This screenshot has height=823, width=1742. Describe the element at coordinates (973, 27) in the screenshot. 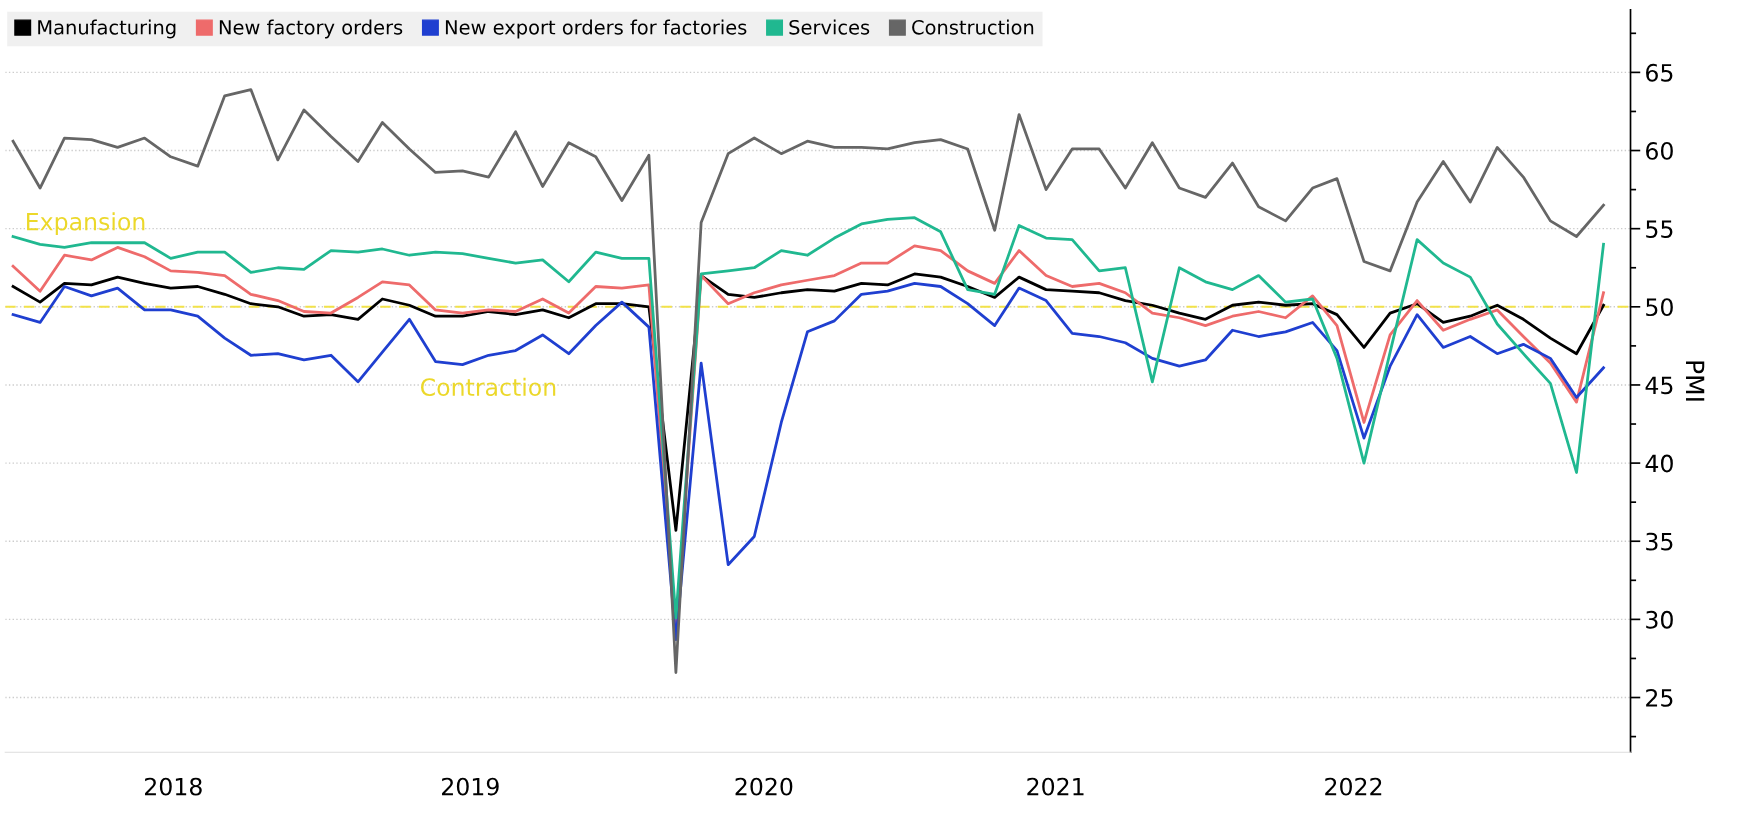

I see `legend-label: Construction` at that location.